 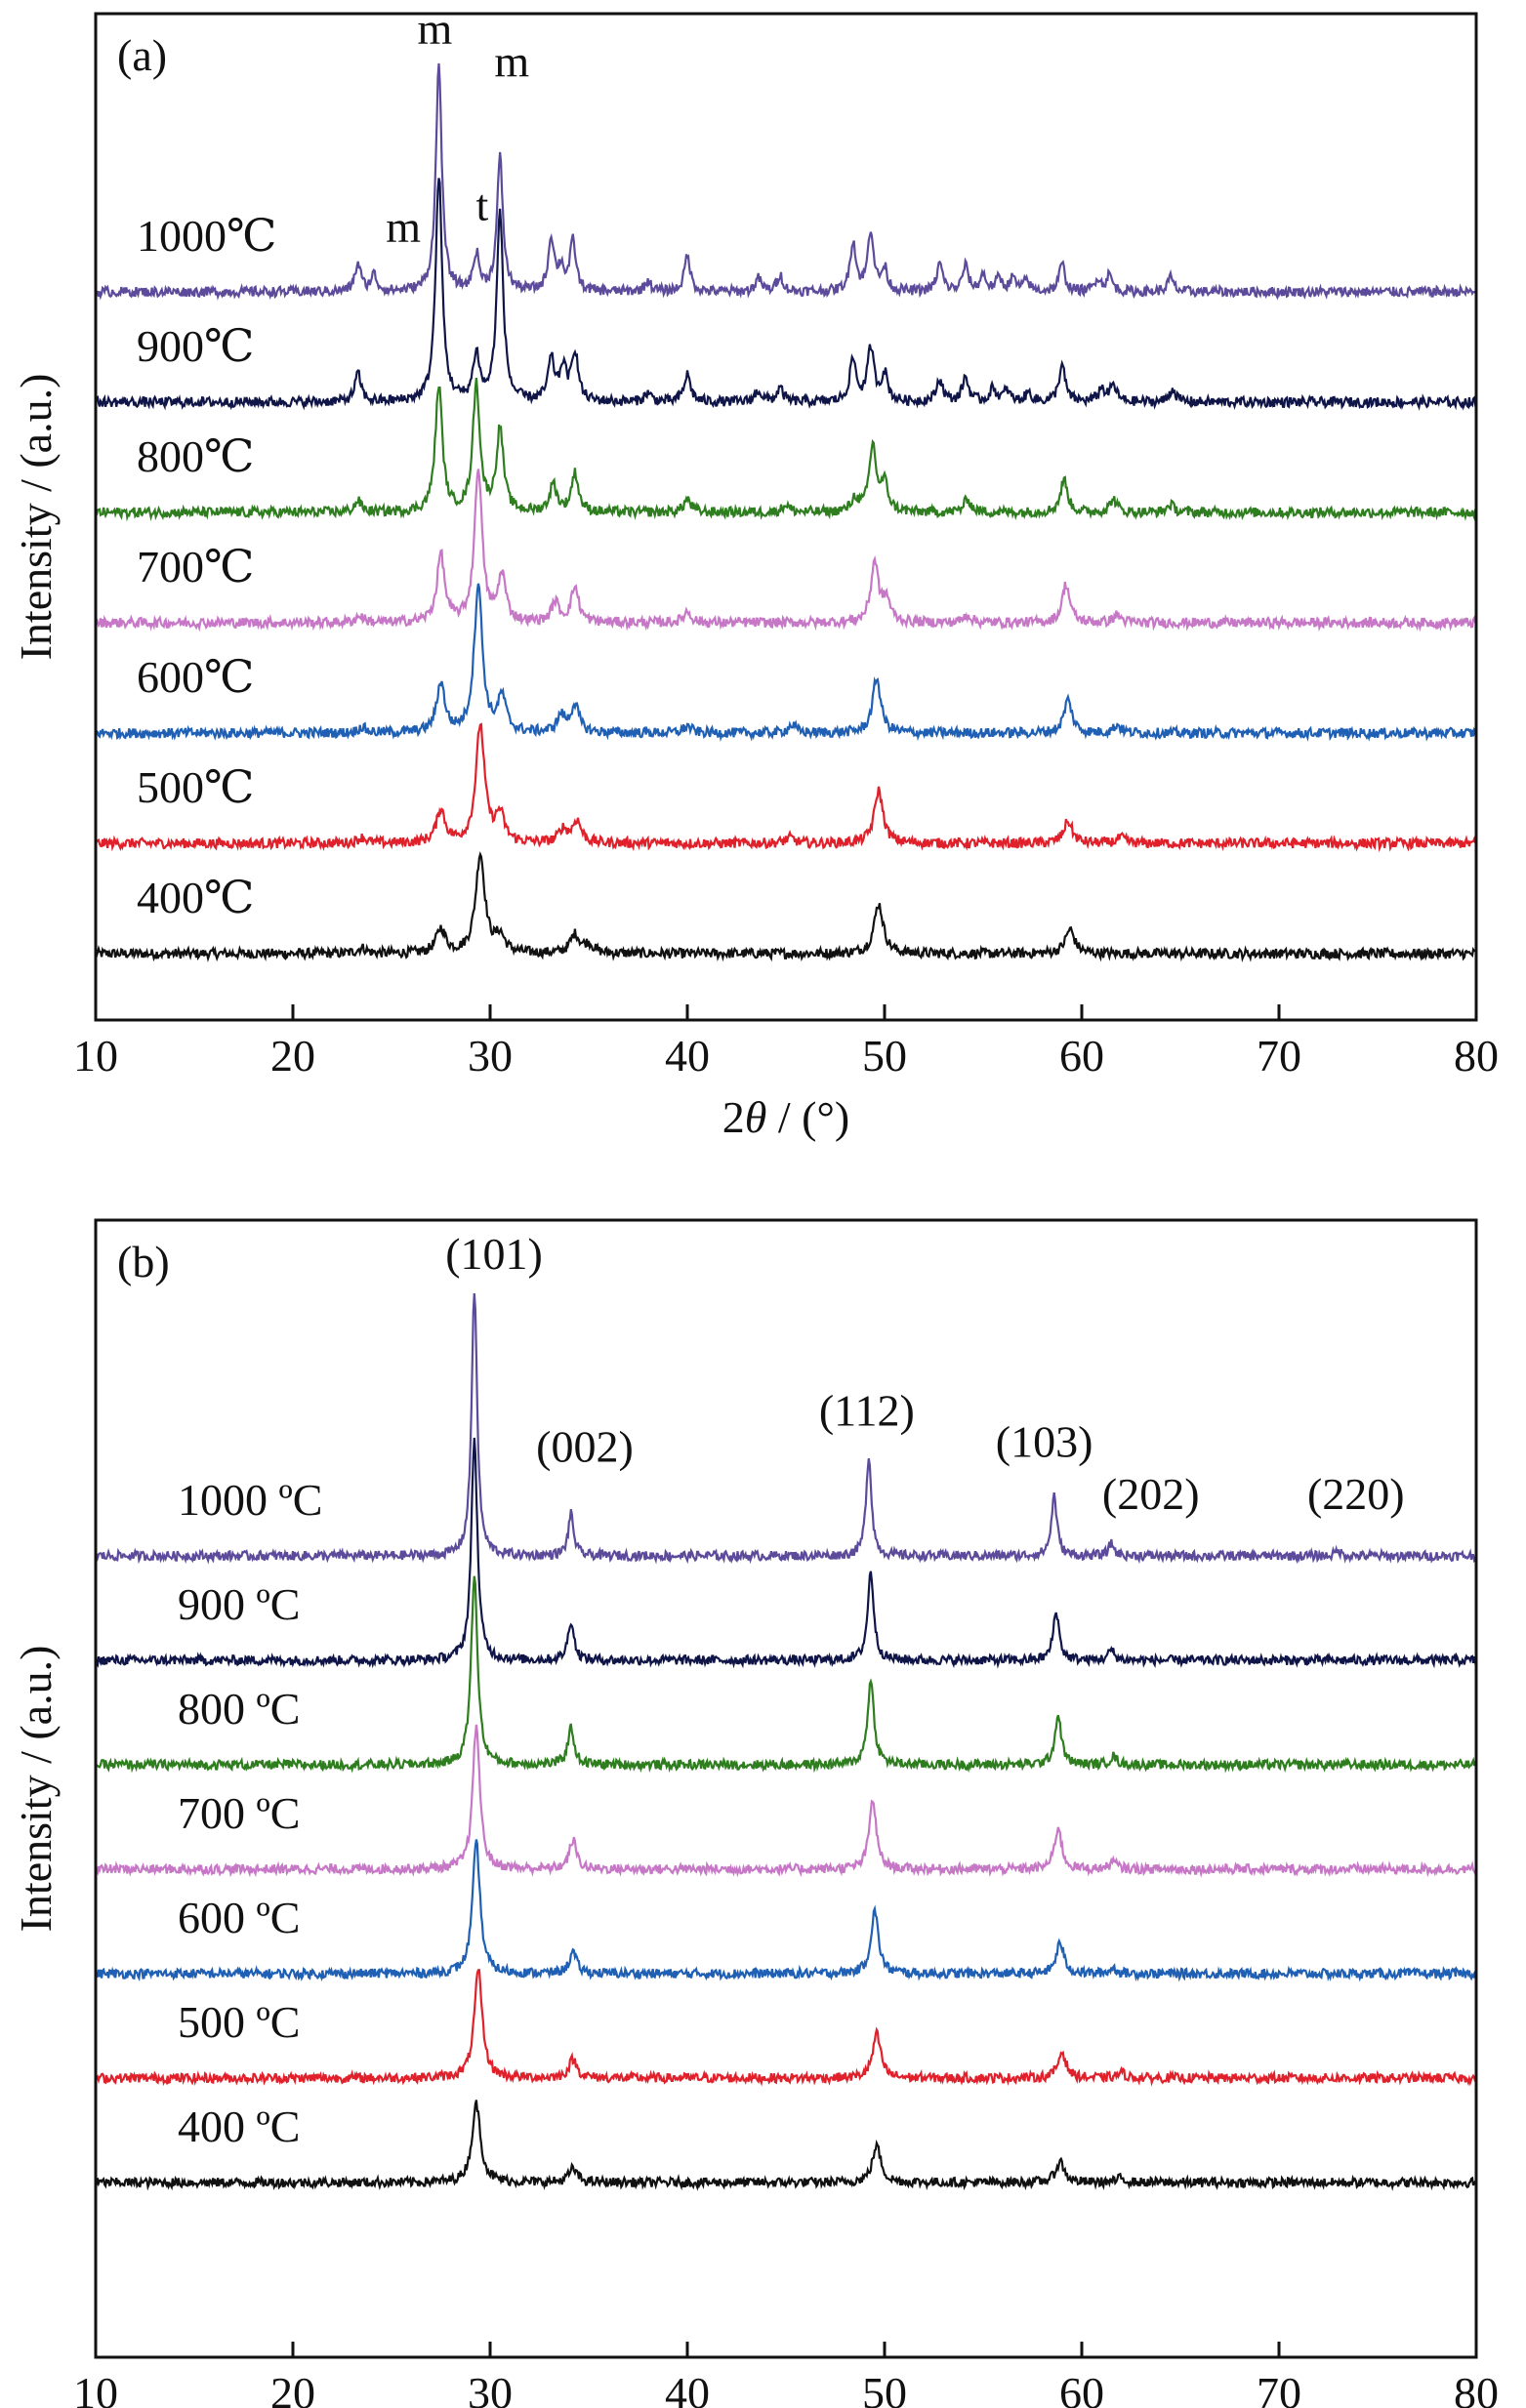 I want to click on series-label: 500℃, so click(x=195, y=787).